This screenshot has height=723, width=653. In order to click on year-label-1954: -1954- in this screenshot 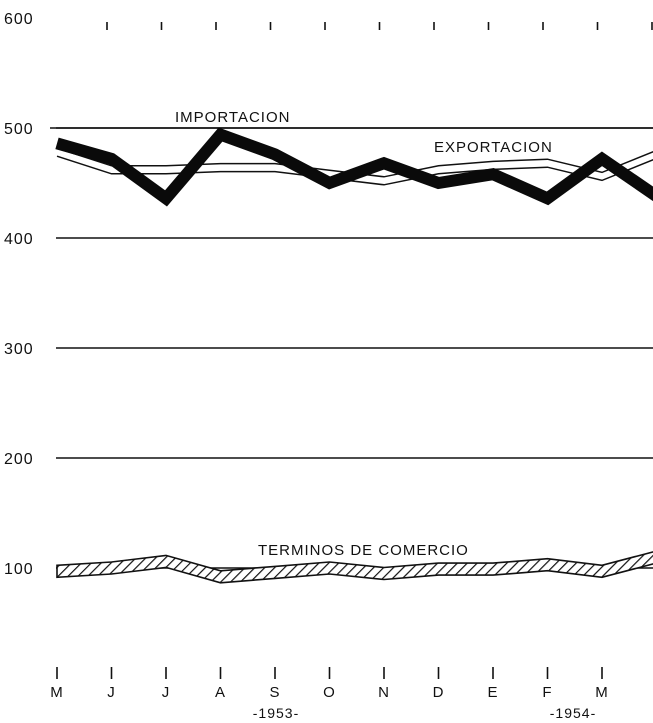, I will do `click(573, 713)`.